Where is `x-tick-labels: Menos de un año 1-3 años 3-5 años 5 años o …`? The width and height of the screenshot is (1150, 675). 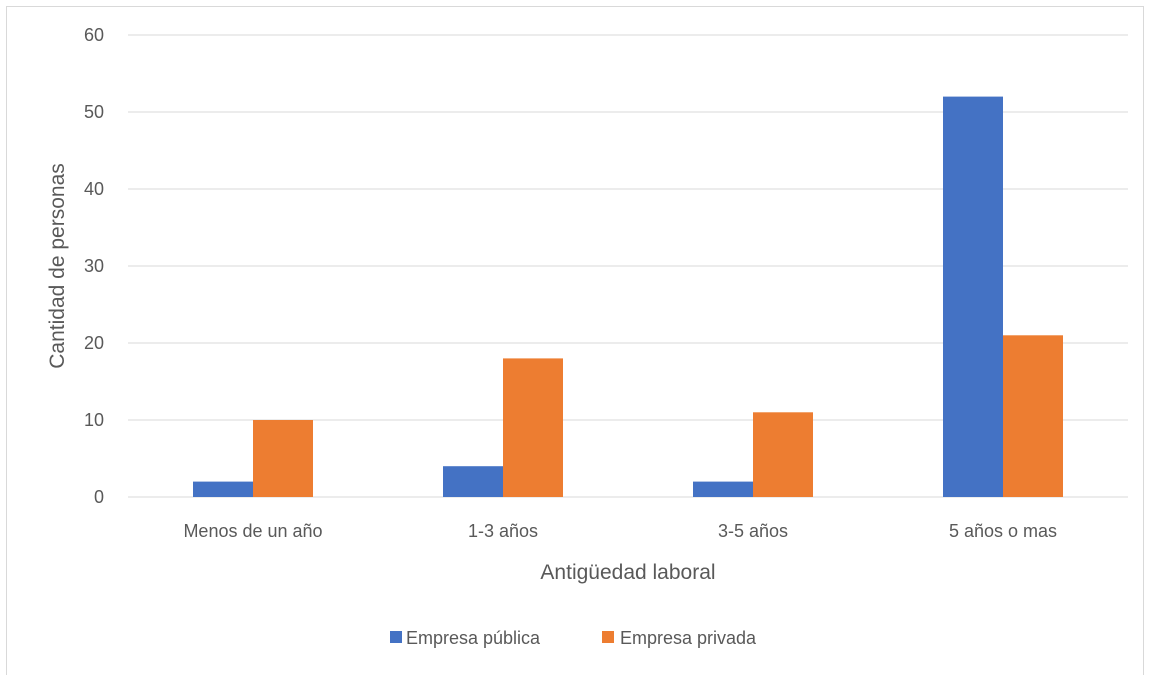 x-tick-labels: Menos de un año 1-3 años 3-5 años 5 años o … is located at coordinates (620, 531).